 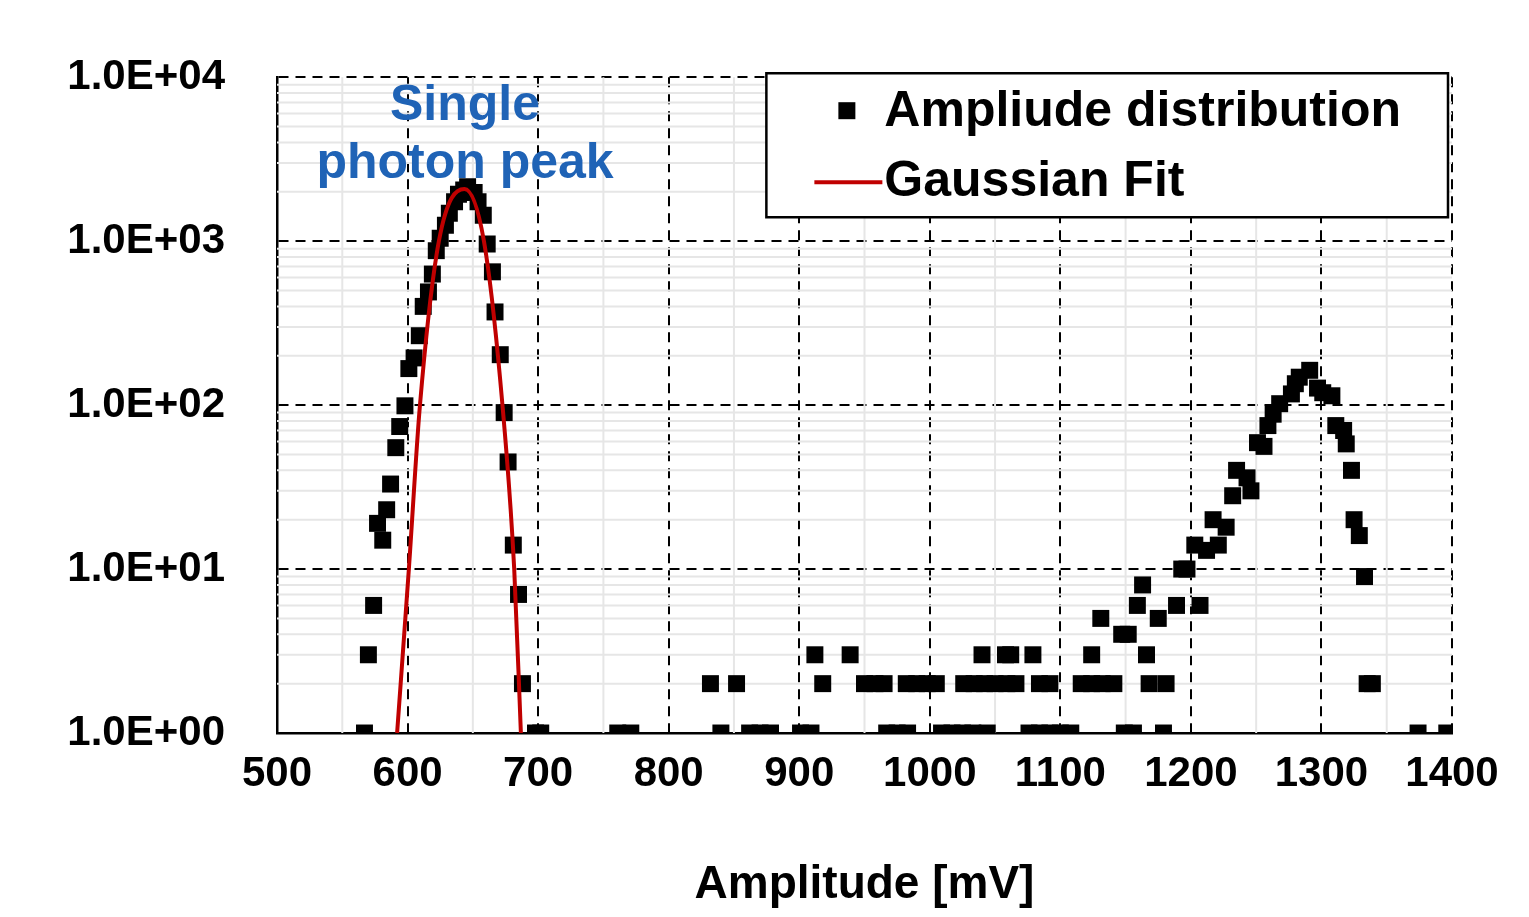 What do you see at coordinates (1143, 108) in the screenshot?
I see `legend-label: Ampliude distribution` at bounding box center [1143, 108].